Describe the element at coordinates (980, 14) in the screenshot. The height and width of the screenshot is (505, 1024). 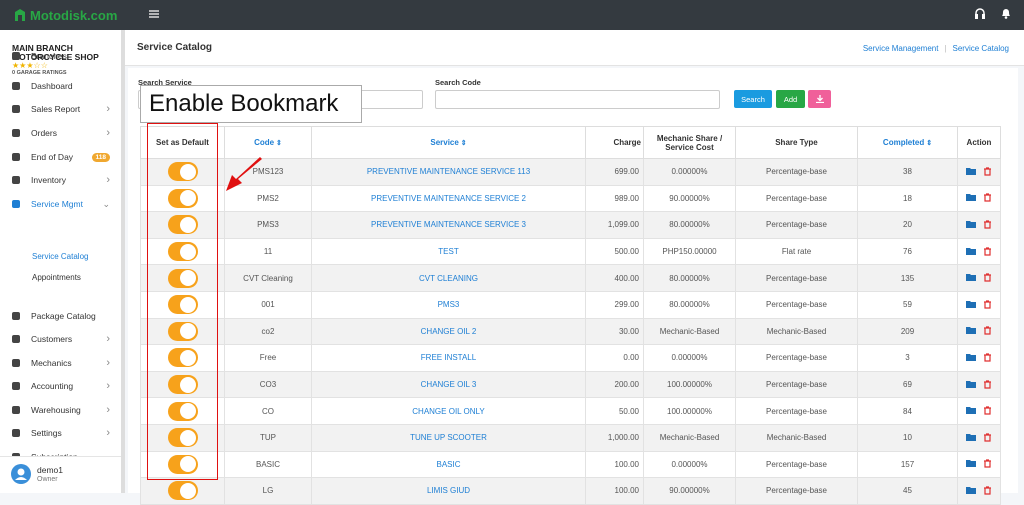
I see `support-icon` at that location.